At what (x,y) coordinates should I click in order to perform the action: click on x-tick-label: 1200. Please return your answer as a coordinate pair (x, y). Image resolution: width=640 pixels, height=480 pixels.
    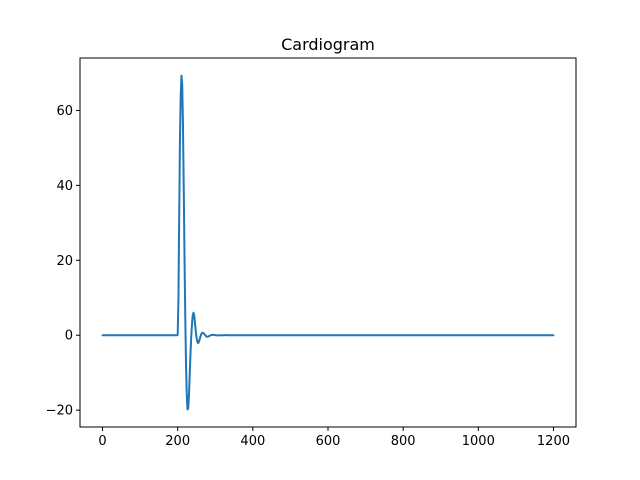
    Looking at the image, I should click on (553, 441).